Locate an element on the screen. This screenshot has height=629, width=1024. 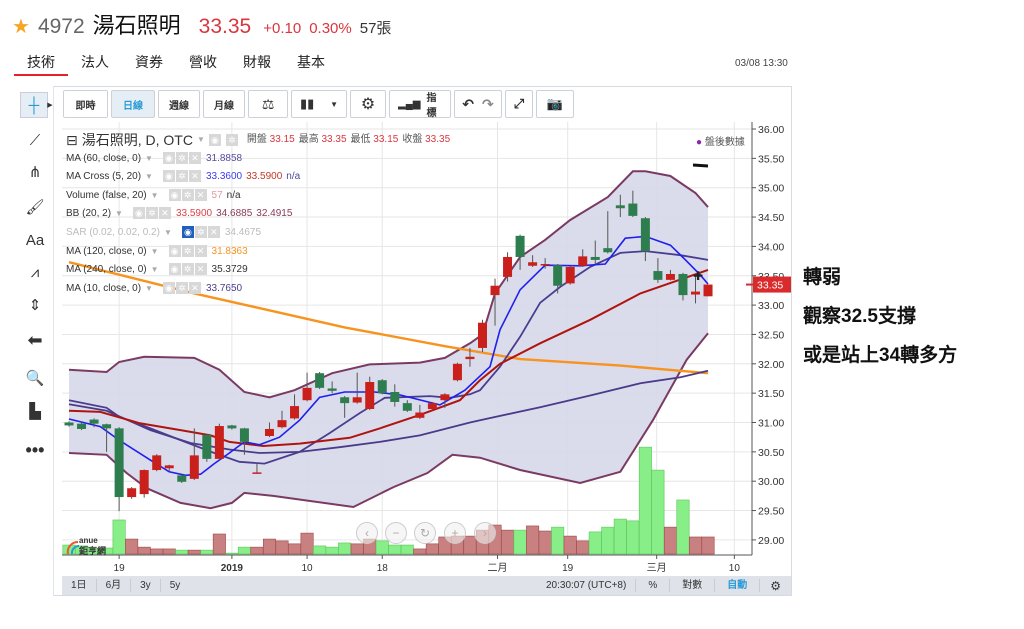
zoom-out-button: − is located at coordinates (396, 533).